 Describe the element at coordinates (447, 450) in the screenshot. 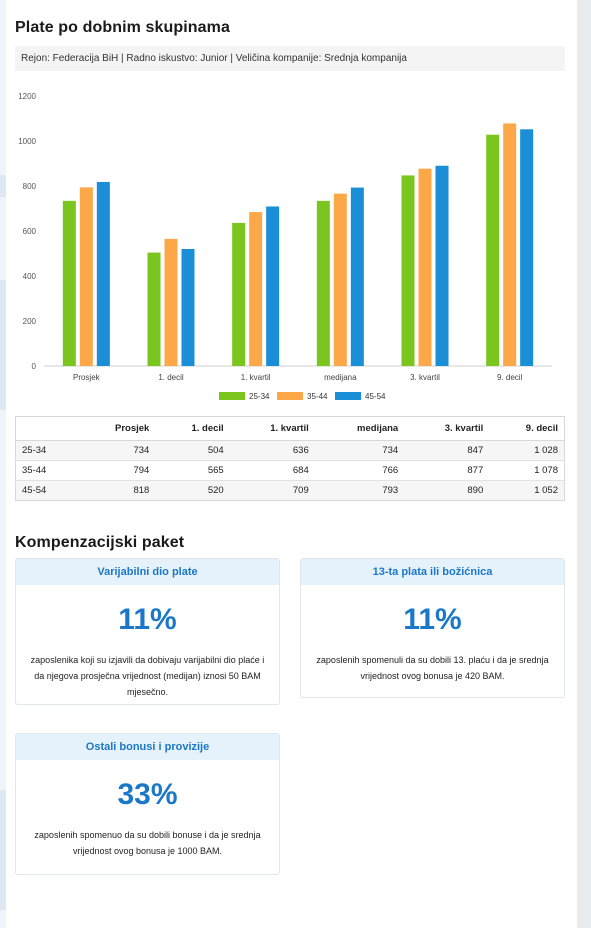

I see `table-cell: 847` at that location.